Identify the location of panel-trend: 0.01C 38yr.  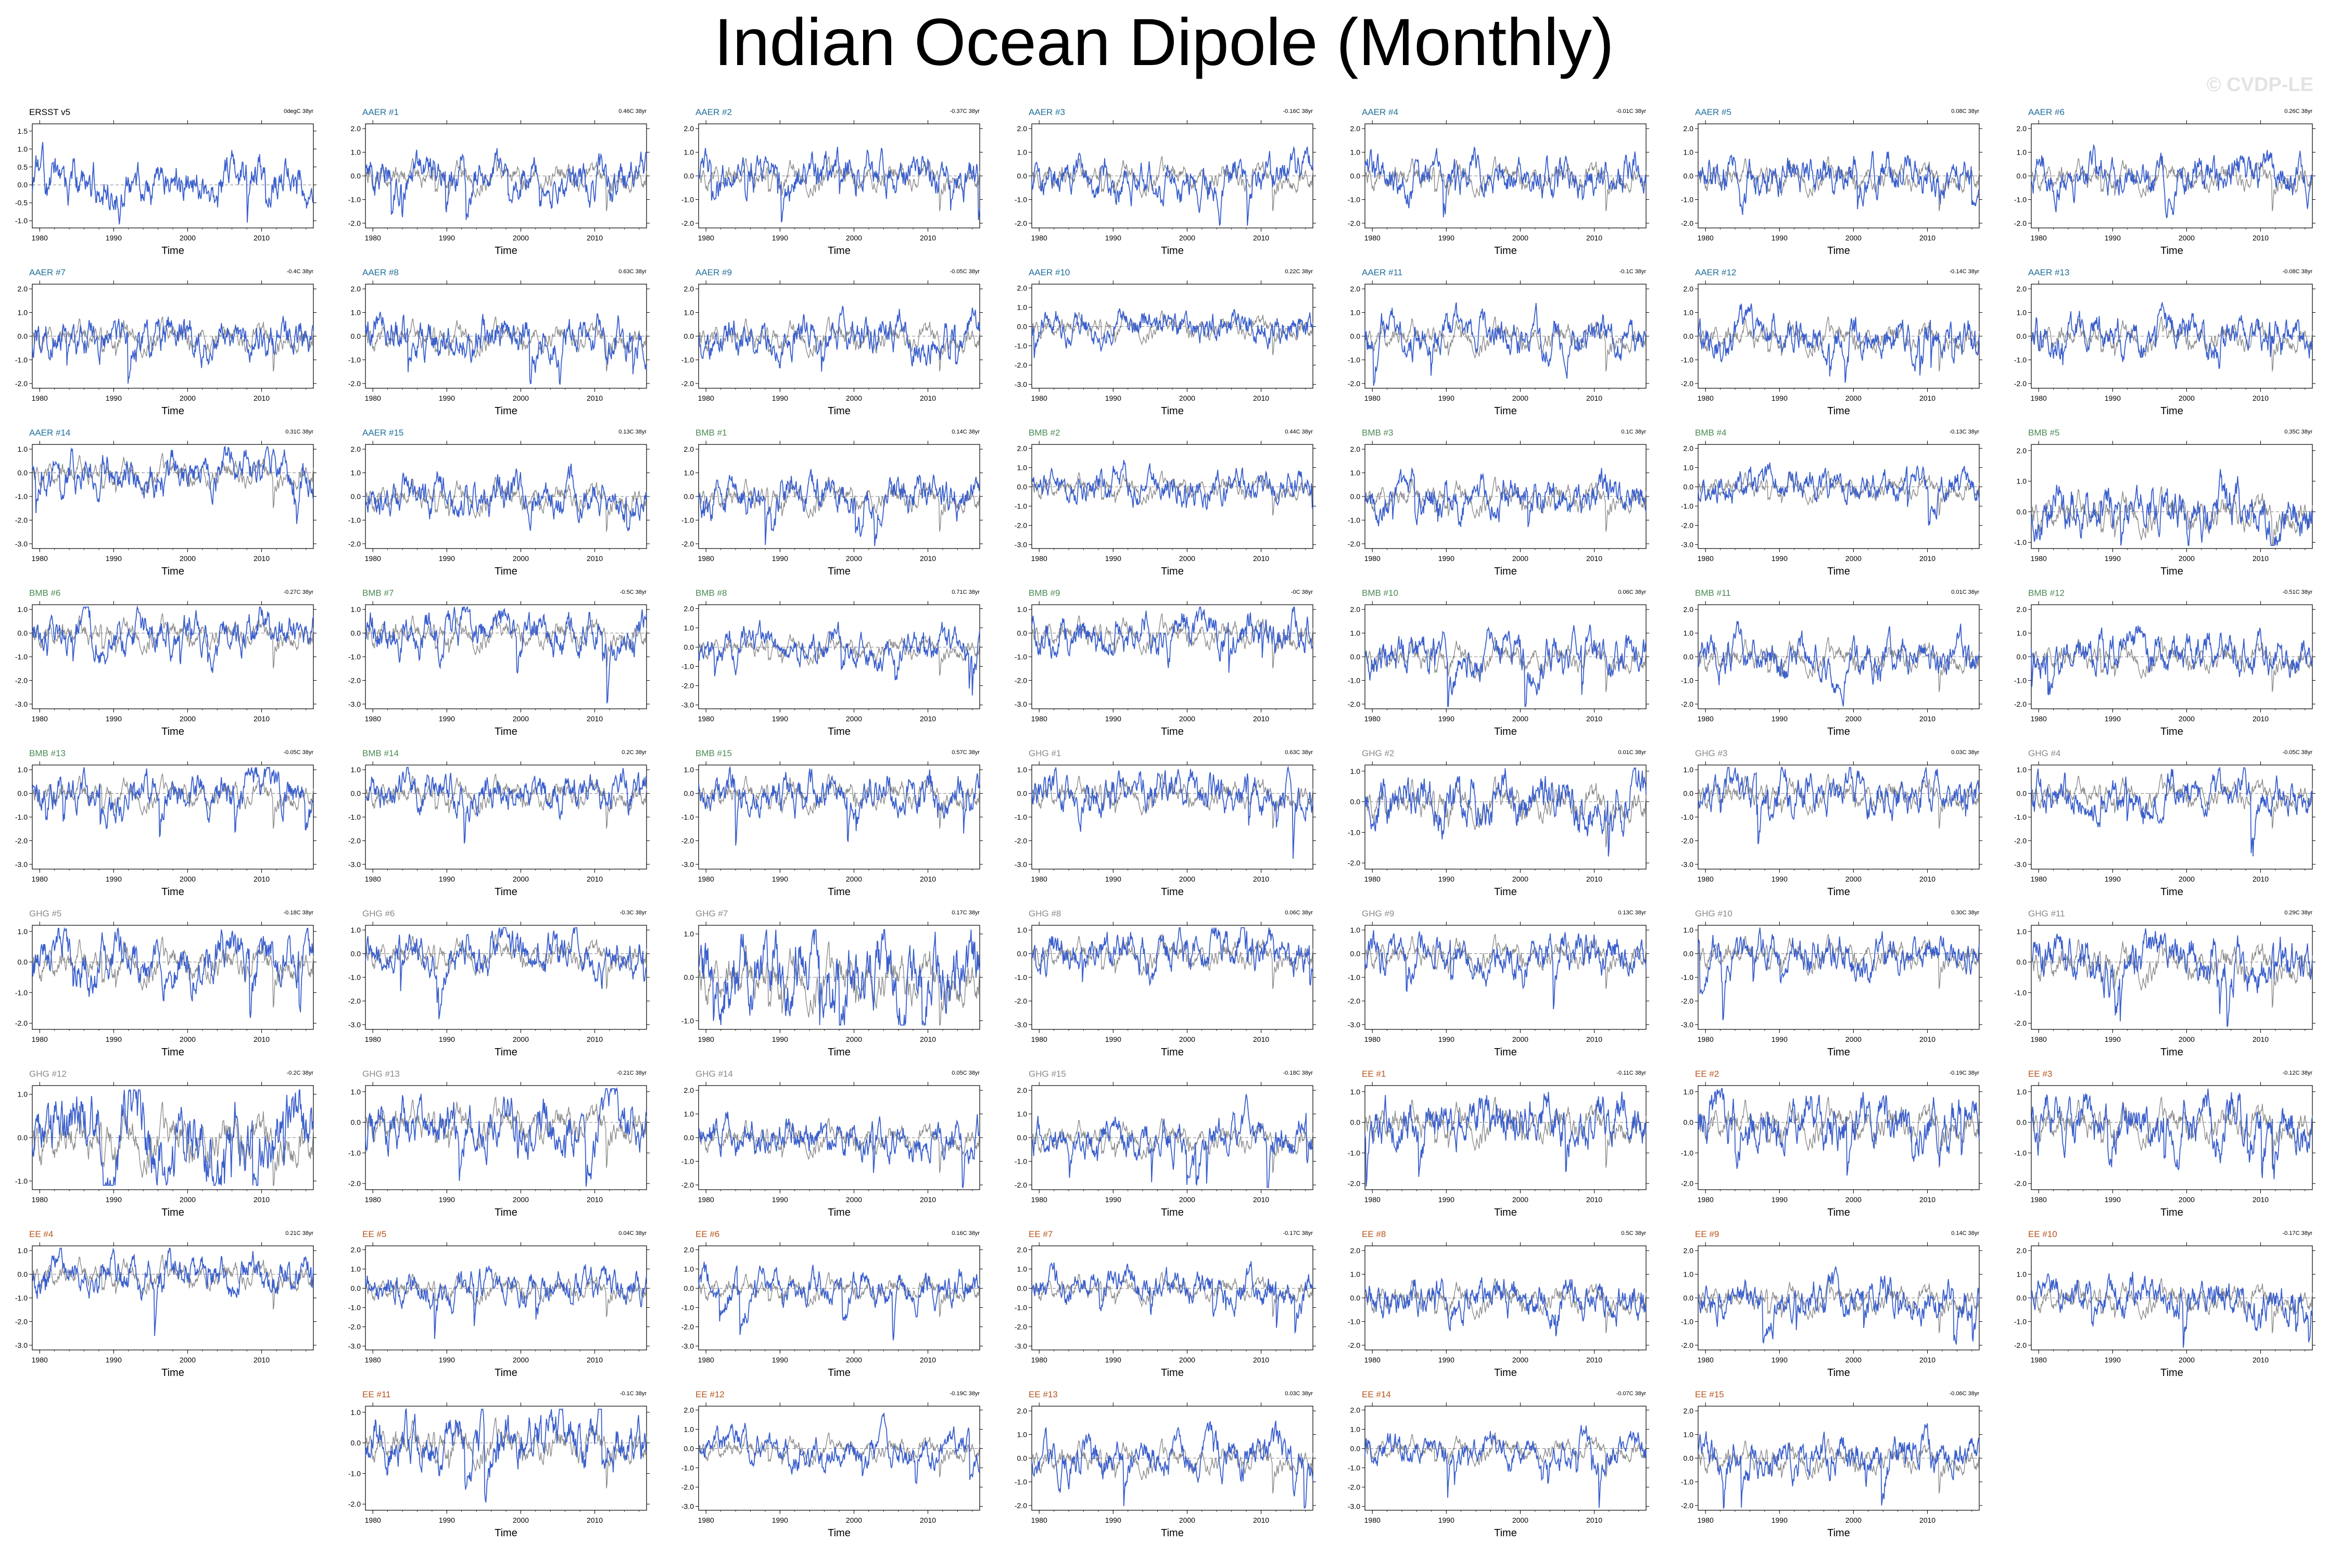
(1965, 592).